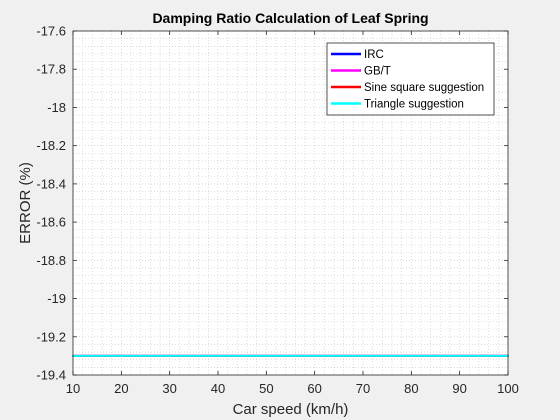 The height and width of the screenshot is (420, 560). What do you see at coordinates (25, 203) in the screenshot?
I see `y-axis-title: ERROR (%)` at bounding box center [25, 203].